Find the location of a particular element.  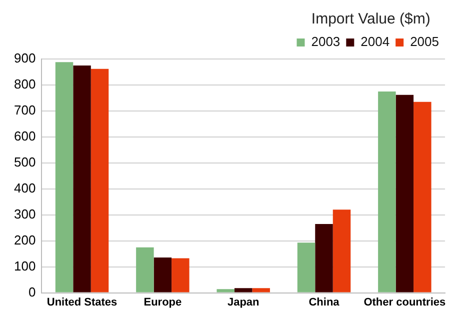

legend-label: 2003 is located at coordinates (325, 42).